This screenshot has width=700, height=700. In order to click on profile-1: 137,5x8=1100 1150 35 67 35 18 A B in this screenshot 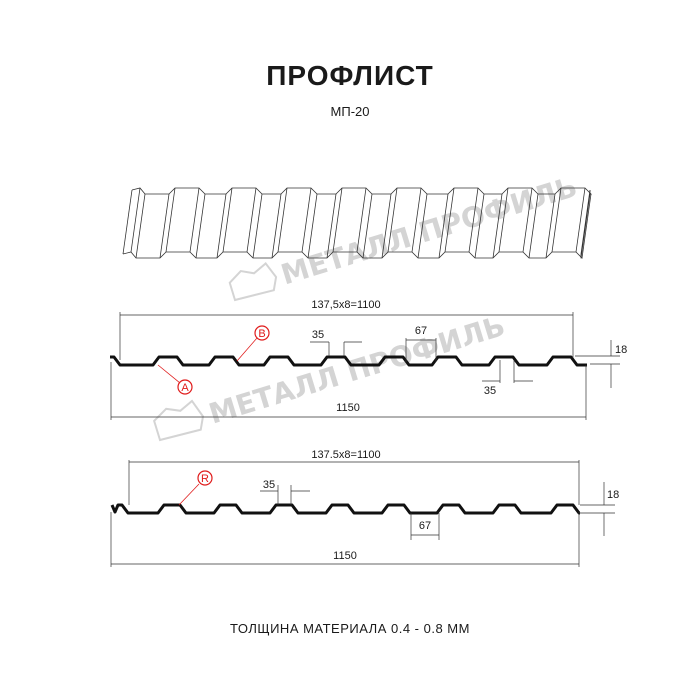, I will do `click(368, 359)`.